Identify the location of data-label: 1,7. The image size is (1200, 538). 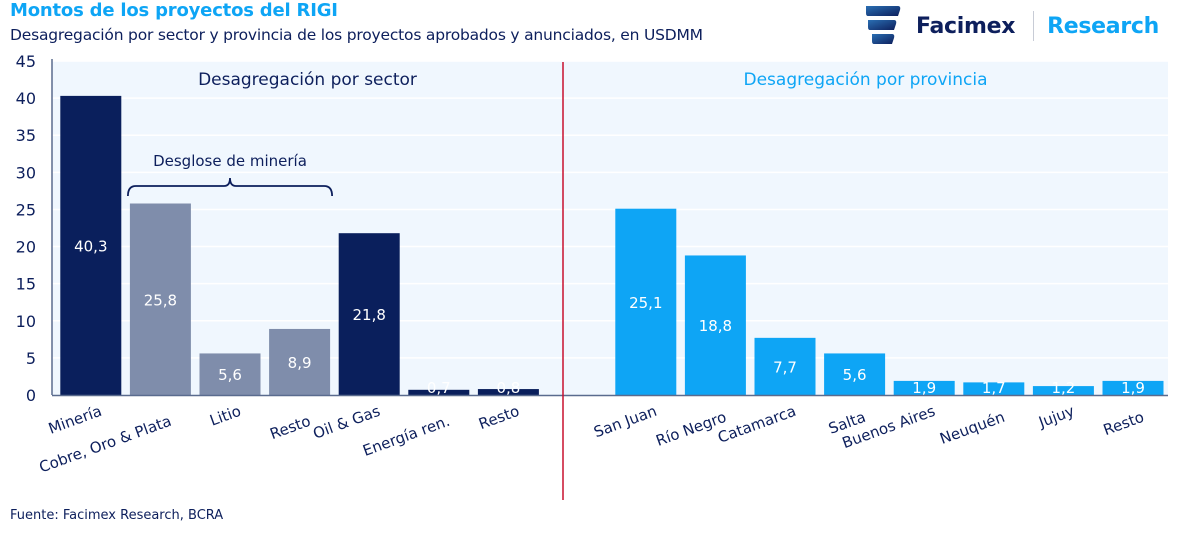
(994, 388).